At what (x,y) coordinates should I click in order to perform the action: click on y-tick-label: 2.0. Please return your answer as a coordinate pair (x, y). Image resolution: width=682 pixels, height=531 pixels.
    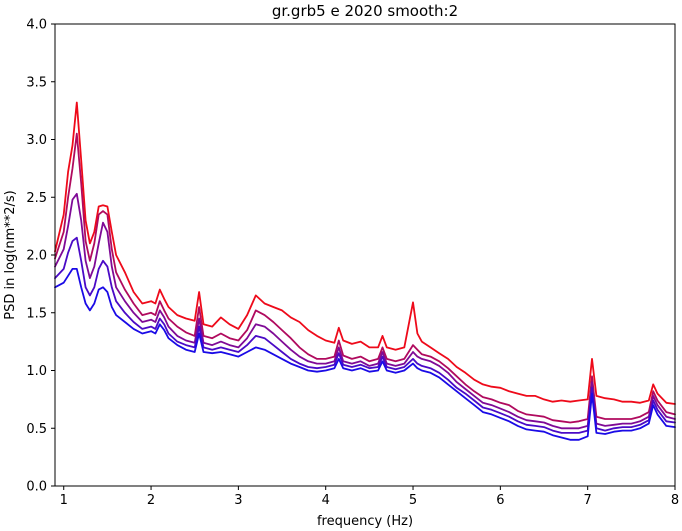
    Looking at the image, I should click on (36, 256).